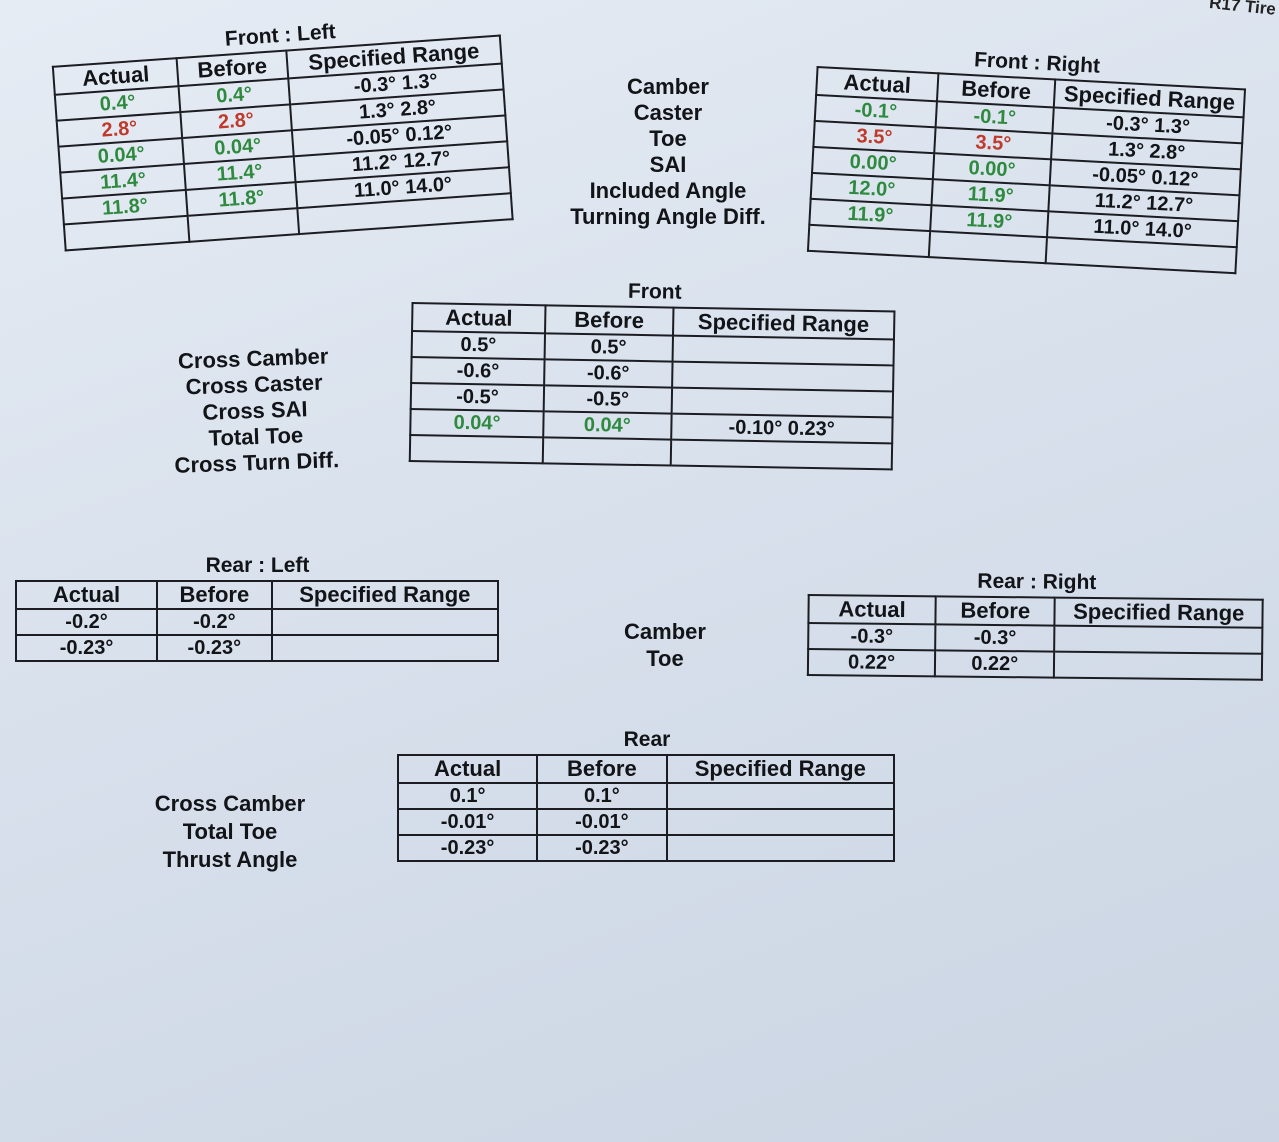 Image resolution: width=1279 pixels, height=1142 pixels. Describe the element at coordinates (994, 664) in the screenshot. I see `cell-before: 0.22°` at that location.